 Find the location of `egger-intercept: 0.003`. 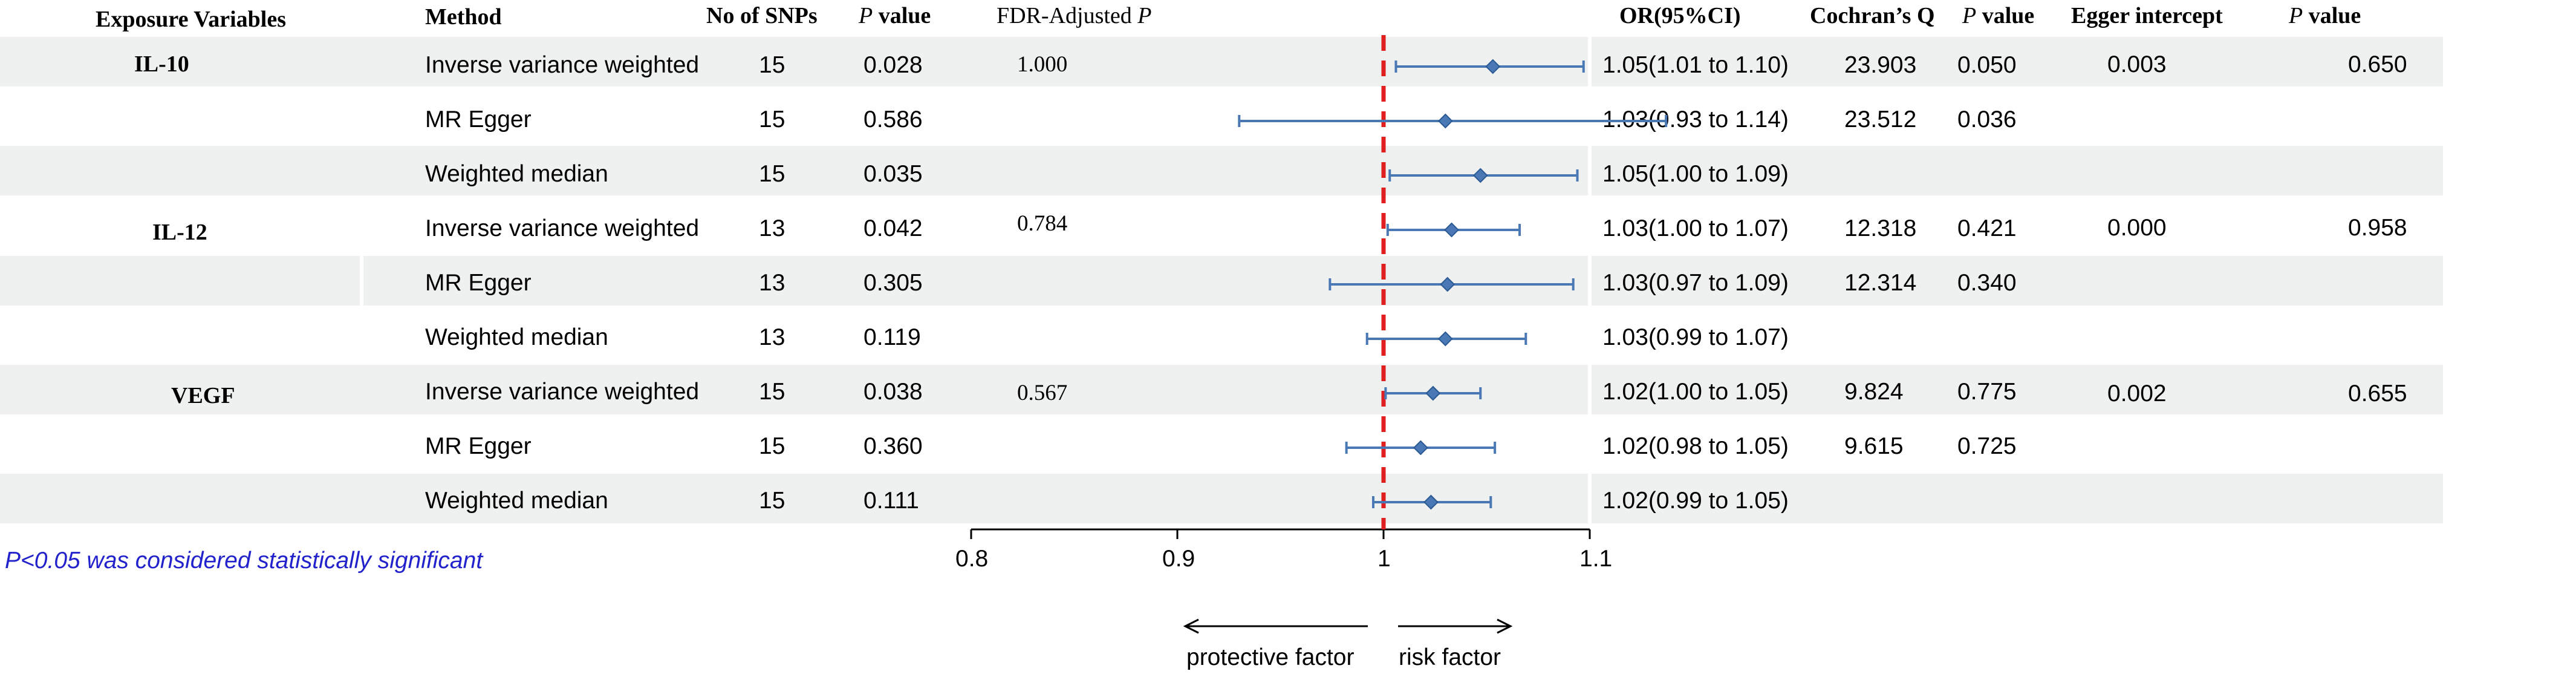

egger-intercept: 0.003 is located at coordinates (2137, 64).